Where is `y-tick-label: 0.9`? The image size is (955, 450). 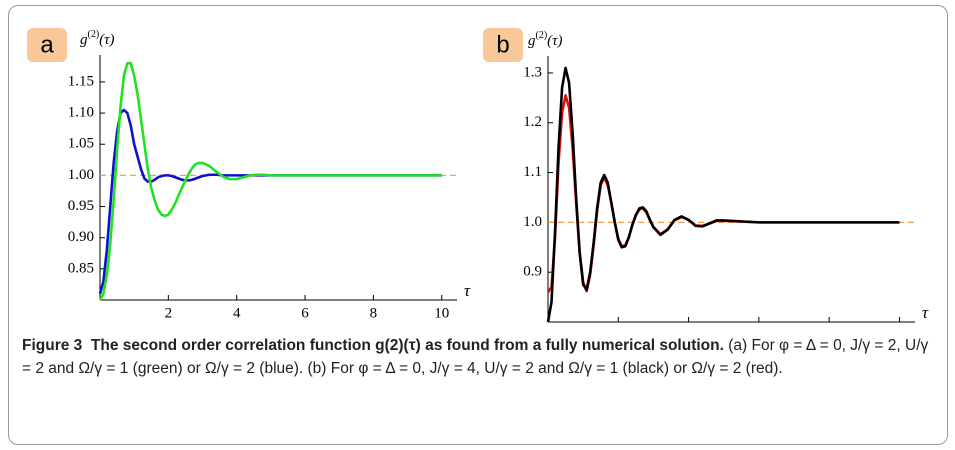
y-tick-label: 0.9 is located at coordinates (532, 272).